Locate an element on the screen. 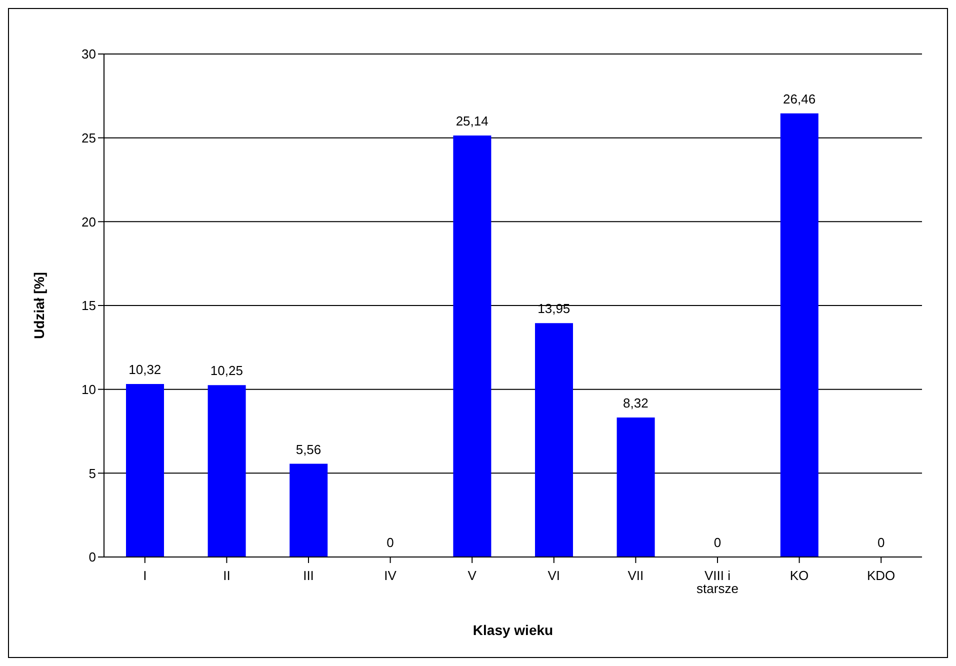  x-tick-label: IV is located at coordinates (390, 576).